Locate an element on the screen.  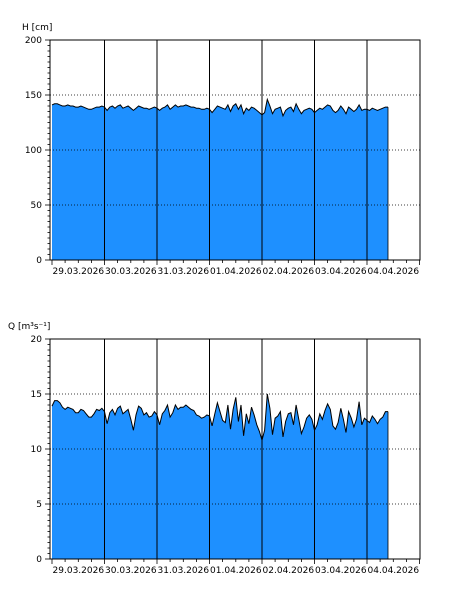
series-line-q is located at coordinates (219, 418).